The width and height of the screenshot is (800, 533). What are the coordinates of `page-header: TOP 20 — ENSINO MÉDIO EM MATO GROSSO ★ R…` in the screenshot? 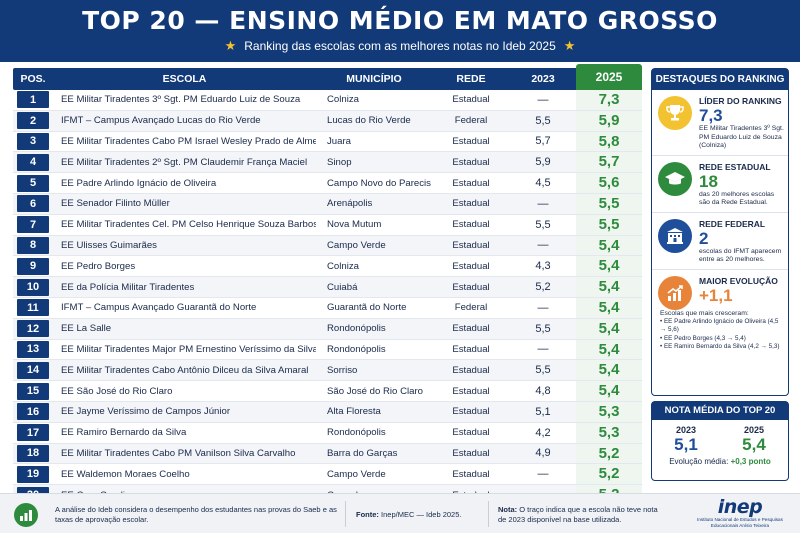 It's located at (400, 31).